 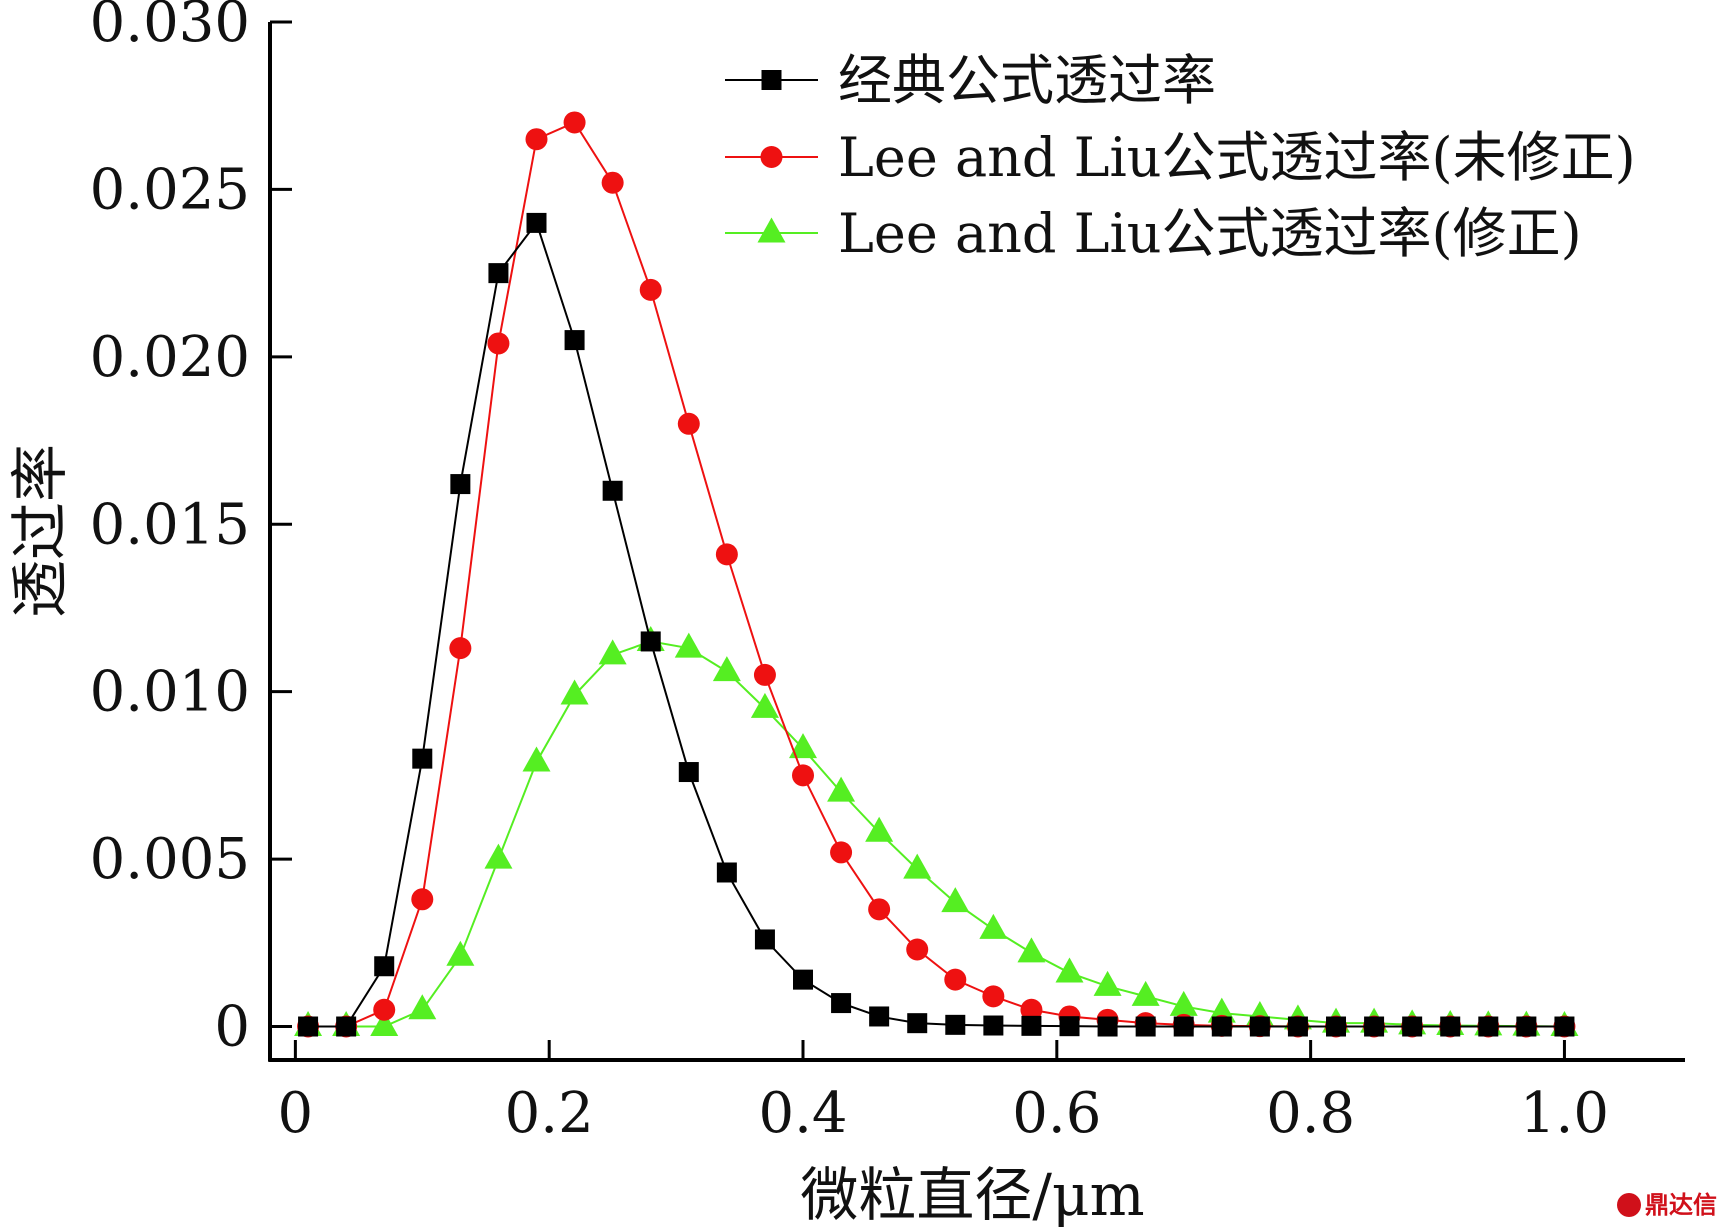 I want to click on legend-entry-1: 经典公式透过率, so click(x=970, y=80).